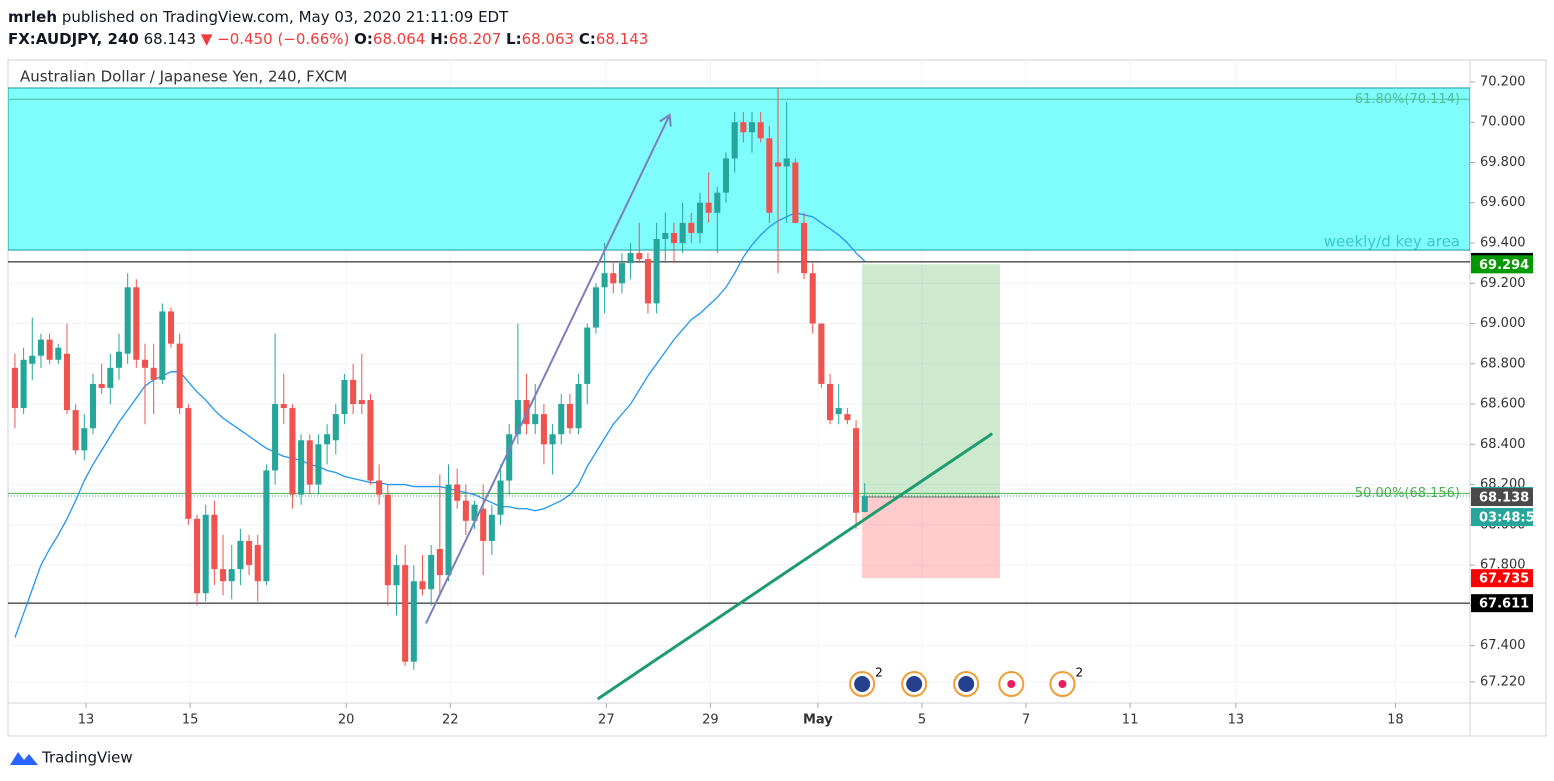  I want to click on price-badge-label: 68.138, so click(1504, 498).